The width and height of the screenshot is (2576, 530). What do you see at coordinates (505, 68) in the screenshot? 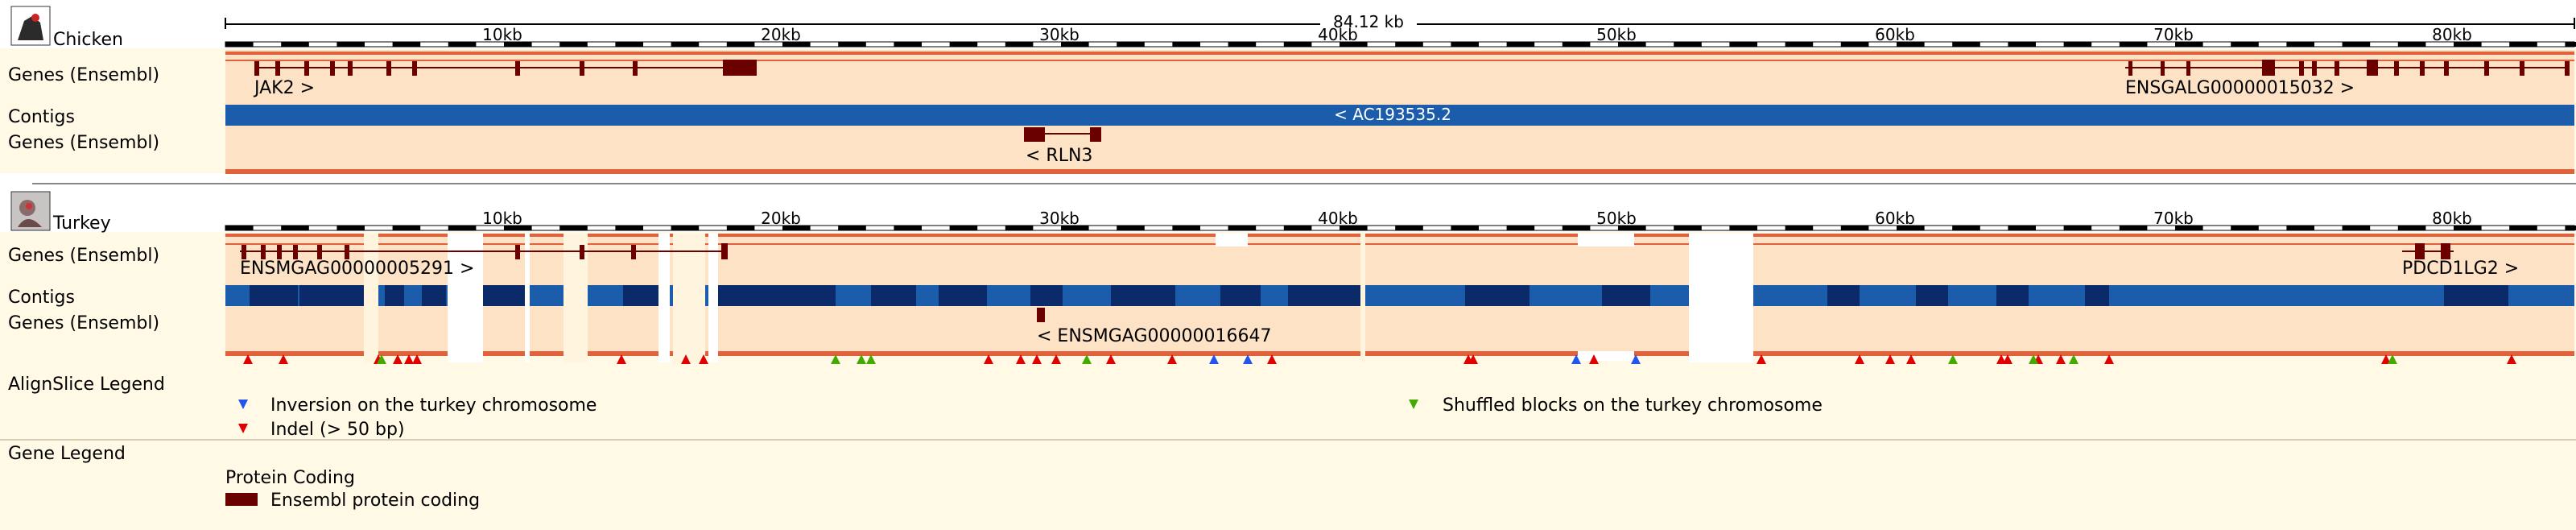
I see `chicken-gene-jak2` at bounding box center [505, 68].